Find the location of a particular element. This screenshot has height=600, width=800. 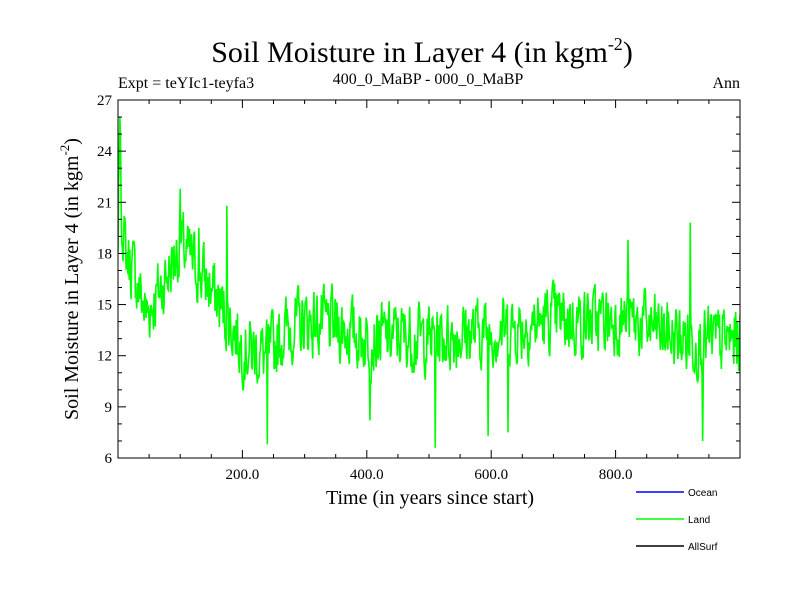

y-tick-label: 12 is located at coordinates (104, 357).